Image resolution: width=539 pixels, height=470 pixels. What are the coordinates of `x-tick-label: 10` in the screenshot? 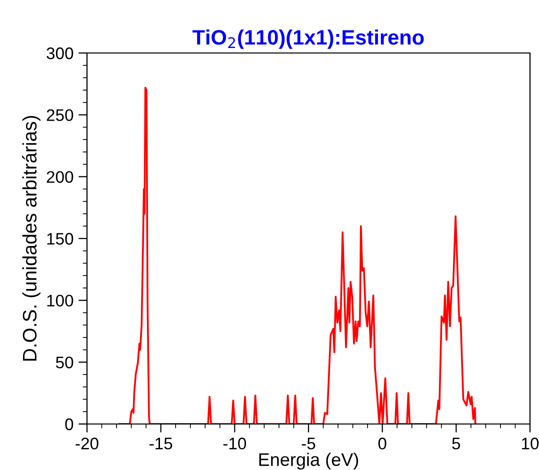 It's located at (530, 444).